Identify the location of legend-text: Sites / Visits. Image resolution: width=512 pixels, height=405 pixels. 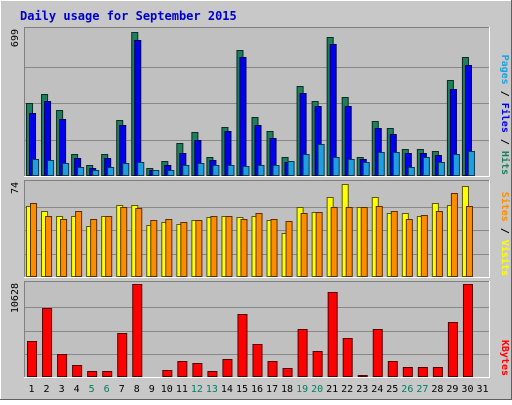
(505, 234).